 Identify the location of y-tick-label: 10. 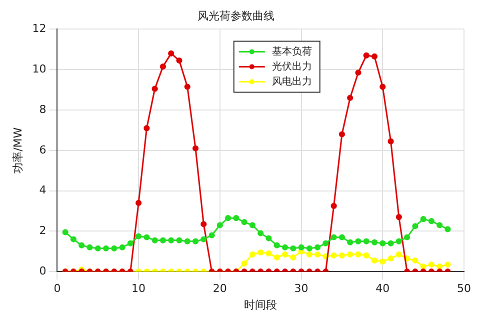
(39, 69).